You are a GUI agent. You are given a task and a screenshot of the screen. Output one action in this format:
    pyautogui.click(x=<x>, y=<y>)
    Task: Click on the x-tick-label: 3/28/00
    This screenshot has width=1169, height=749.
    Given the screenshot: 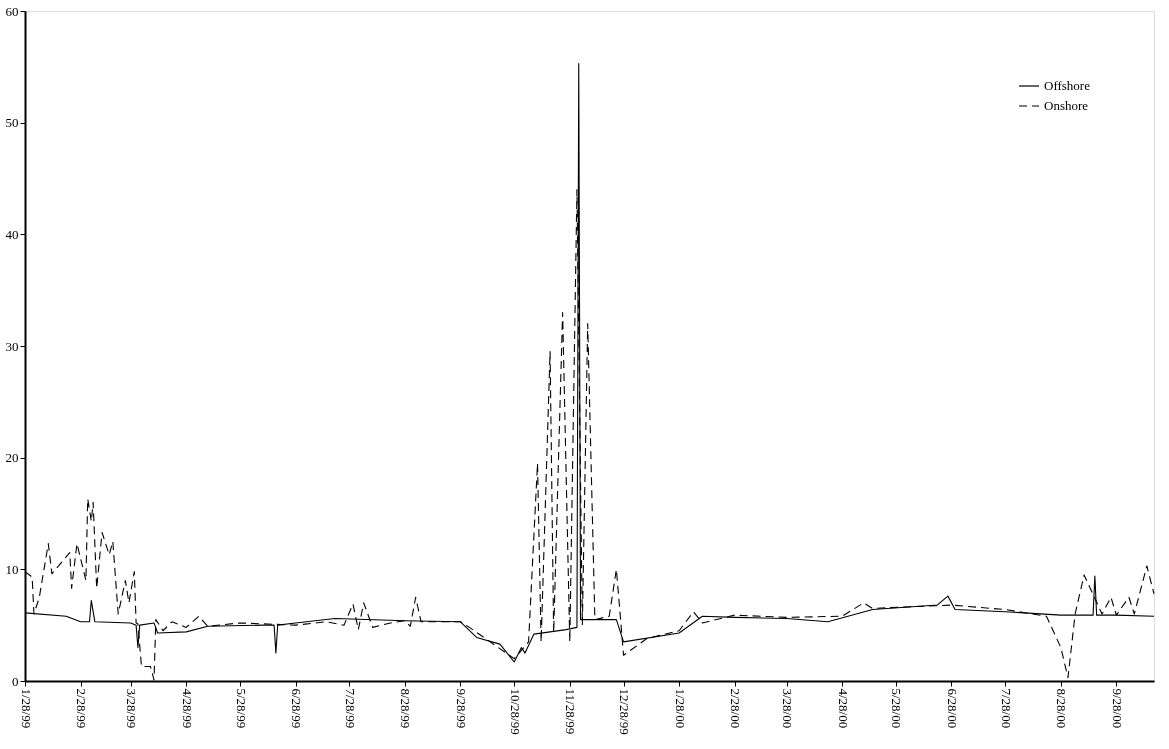 What is the action you would take?
    pyautogui.click(x=788, y=708)
    